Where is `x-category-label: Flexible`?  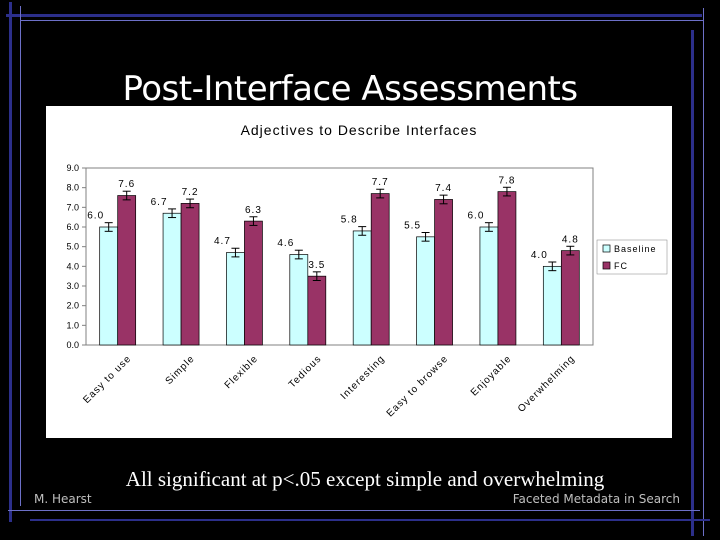 x-category-label: Flexible is located at coordinates (242, 372).